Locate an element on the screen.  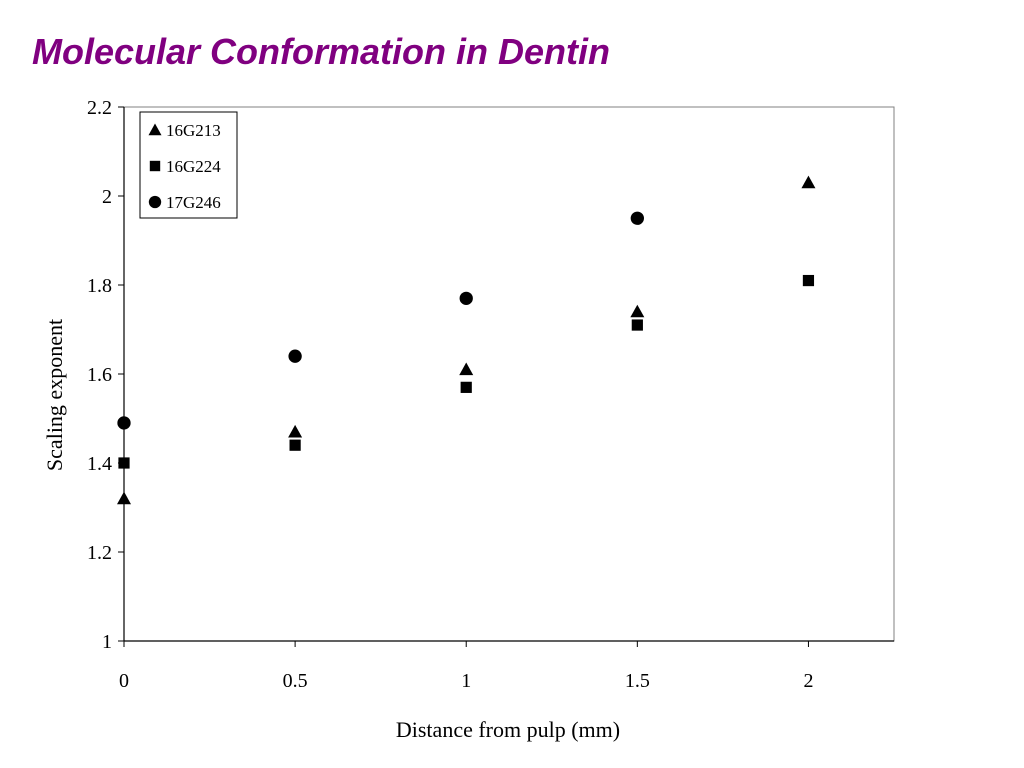
y-axis-label: Scaling exponent is located at coordinates (54, 395).